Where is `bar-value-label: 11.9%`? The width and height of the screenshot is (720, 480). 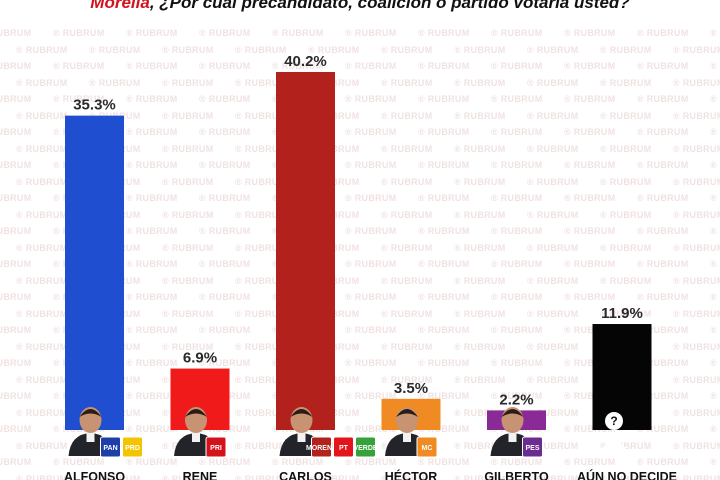 bar-value-label: 11.9% is located at coordinates (622, 313).